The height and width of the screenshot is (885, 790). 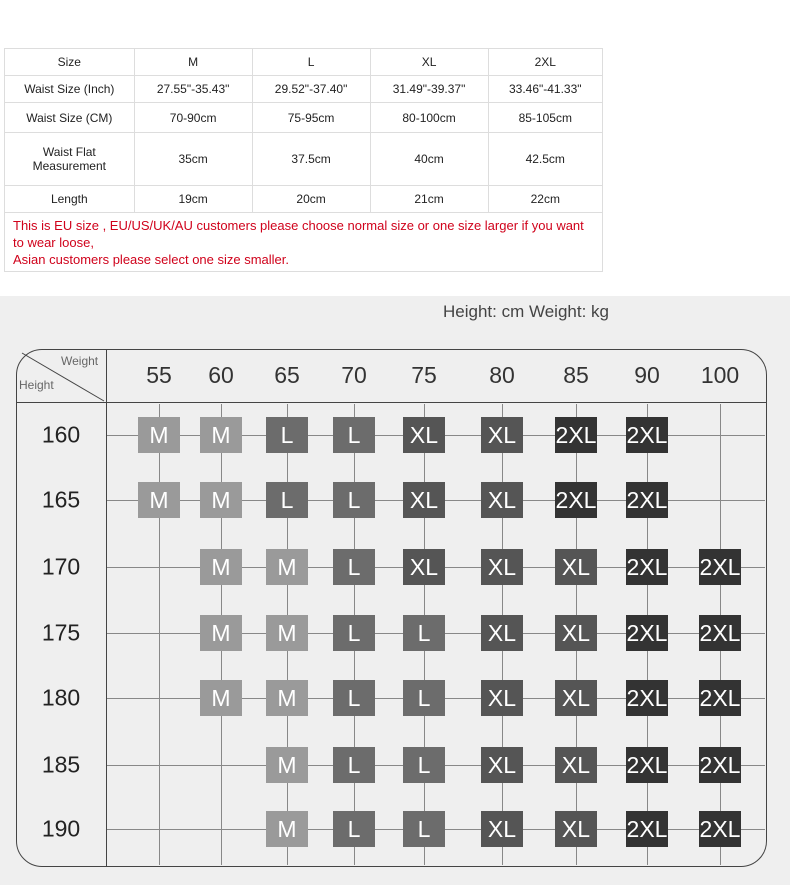 I want to click on row-label: Size, so click(x=69, y=62).